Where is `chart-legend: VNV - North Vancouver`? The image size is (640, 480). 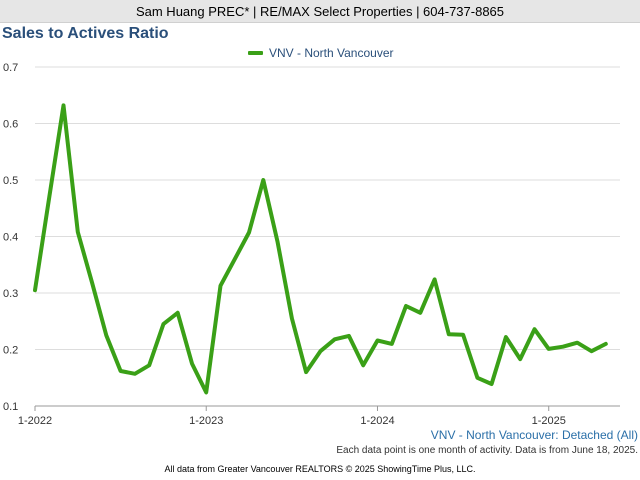
chart-legend: VNV - North Vancouver is located at coordinates (321, 53).